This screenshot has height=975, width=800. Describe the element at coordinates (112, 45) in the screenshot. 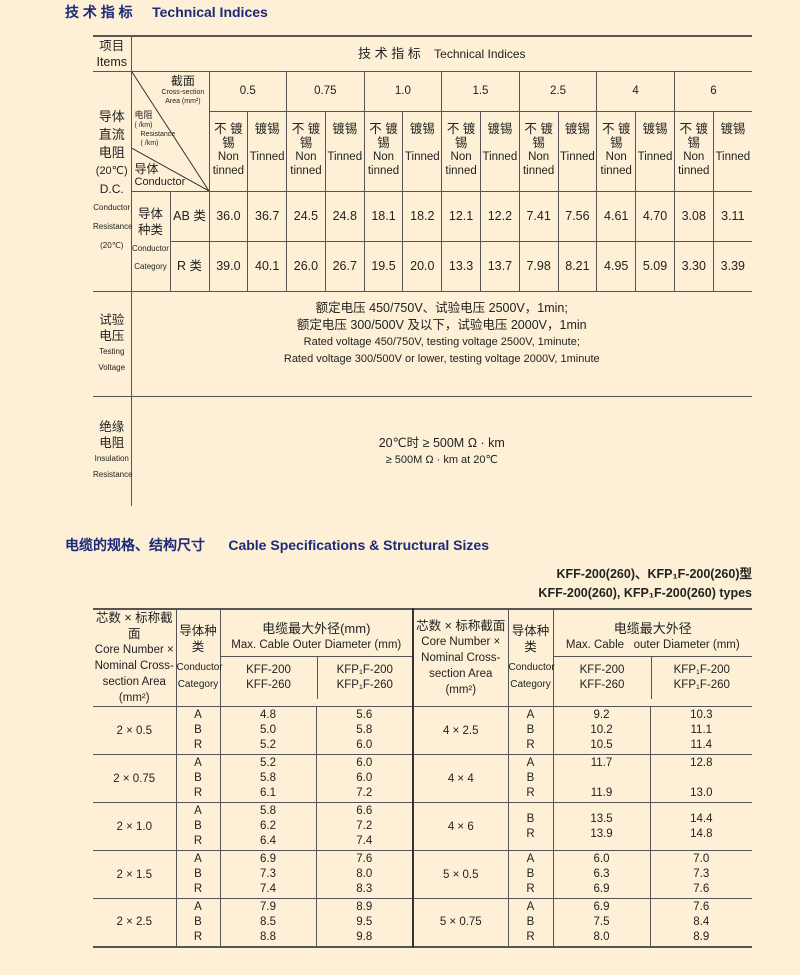

I see `items-zh: 项目` at that location.